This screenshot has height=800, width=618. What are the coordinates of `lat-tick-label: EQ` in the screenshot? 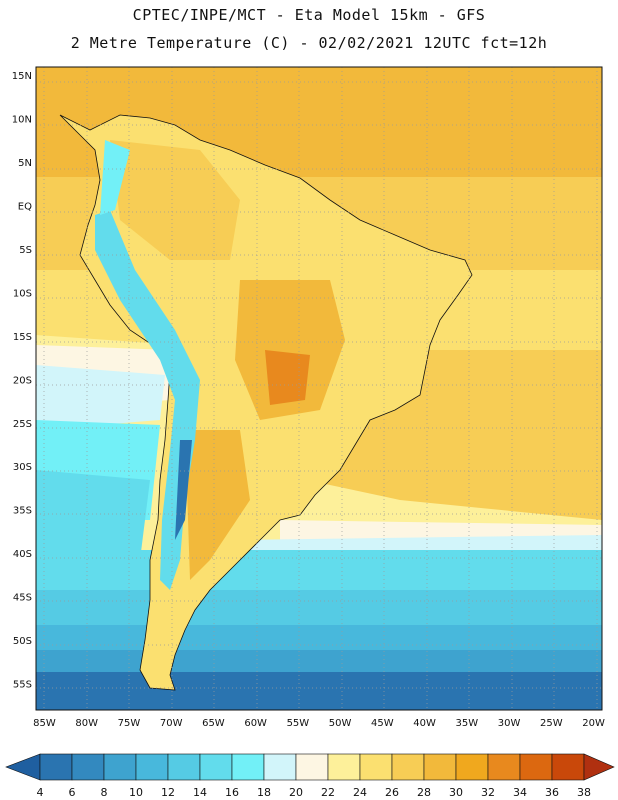 It's located at (25, 207).